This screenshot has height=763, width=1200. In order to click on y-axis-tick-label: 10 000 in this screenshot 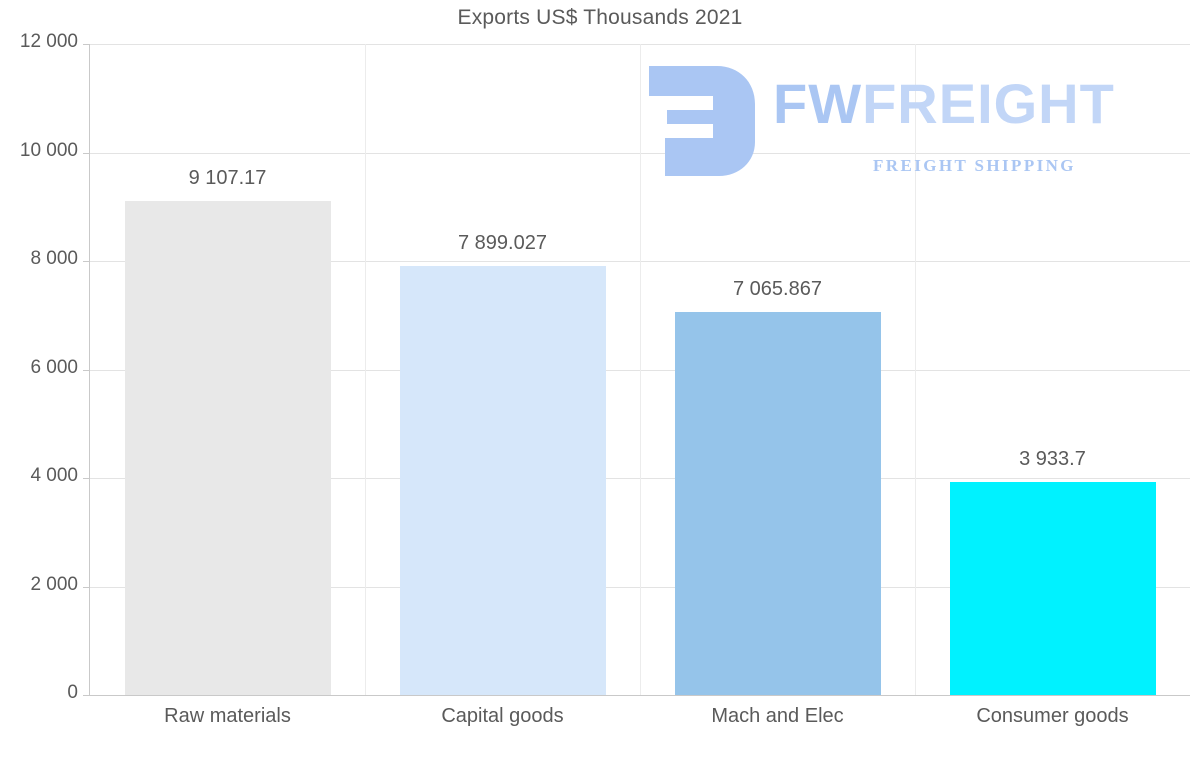, I will do `click(48, 150)`.